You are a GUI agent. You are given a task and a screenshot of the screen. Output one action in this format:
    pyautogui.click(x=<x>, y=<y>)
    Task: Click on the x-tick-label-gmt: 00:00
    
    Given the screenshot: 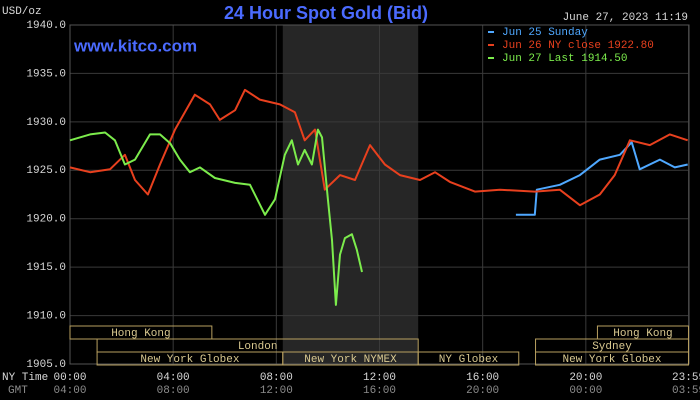 What is the action you would take?
    pyautogui.click(x=585, y=391)
    